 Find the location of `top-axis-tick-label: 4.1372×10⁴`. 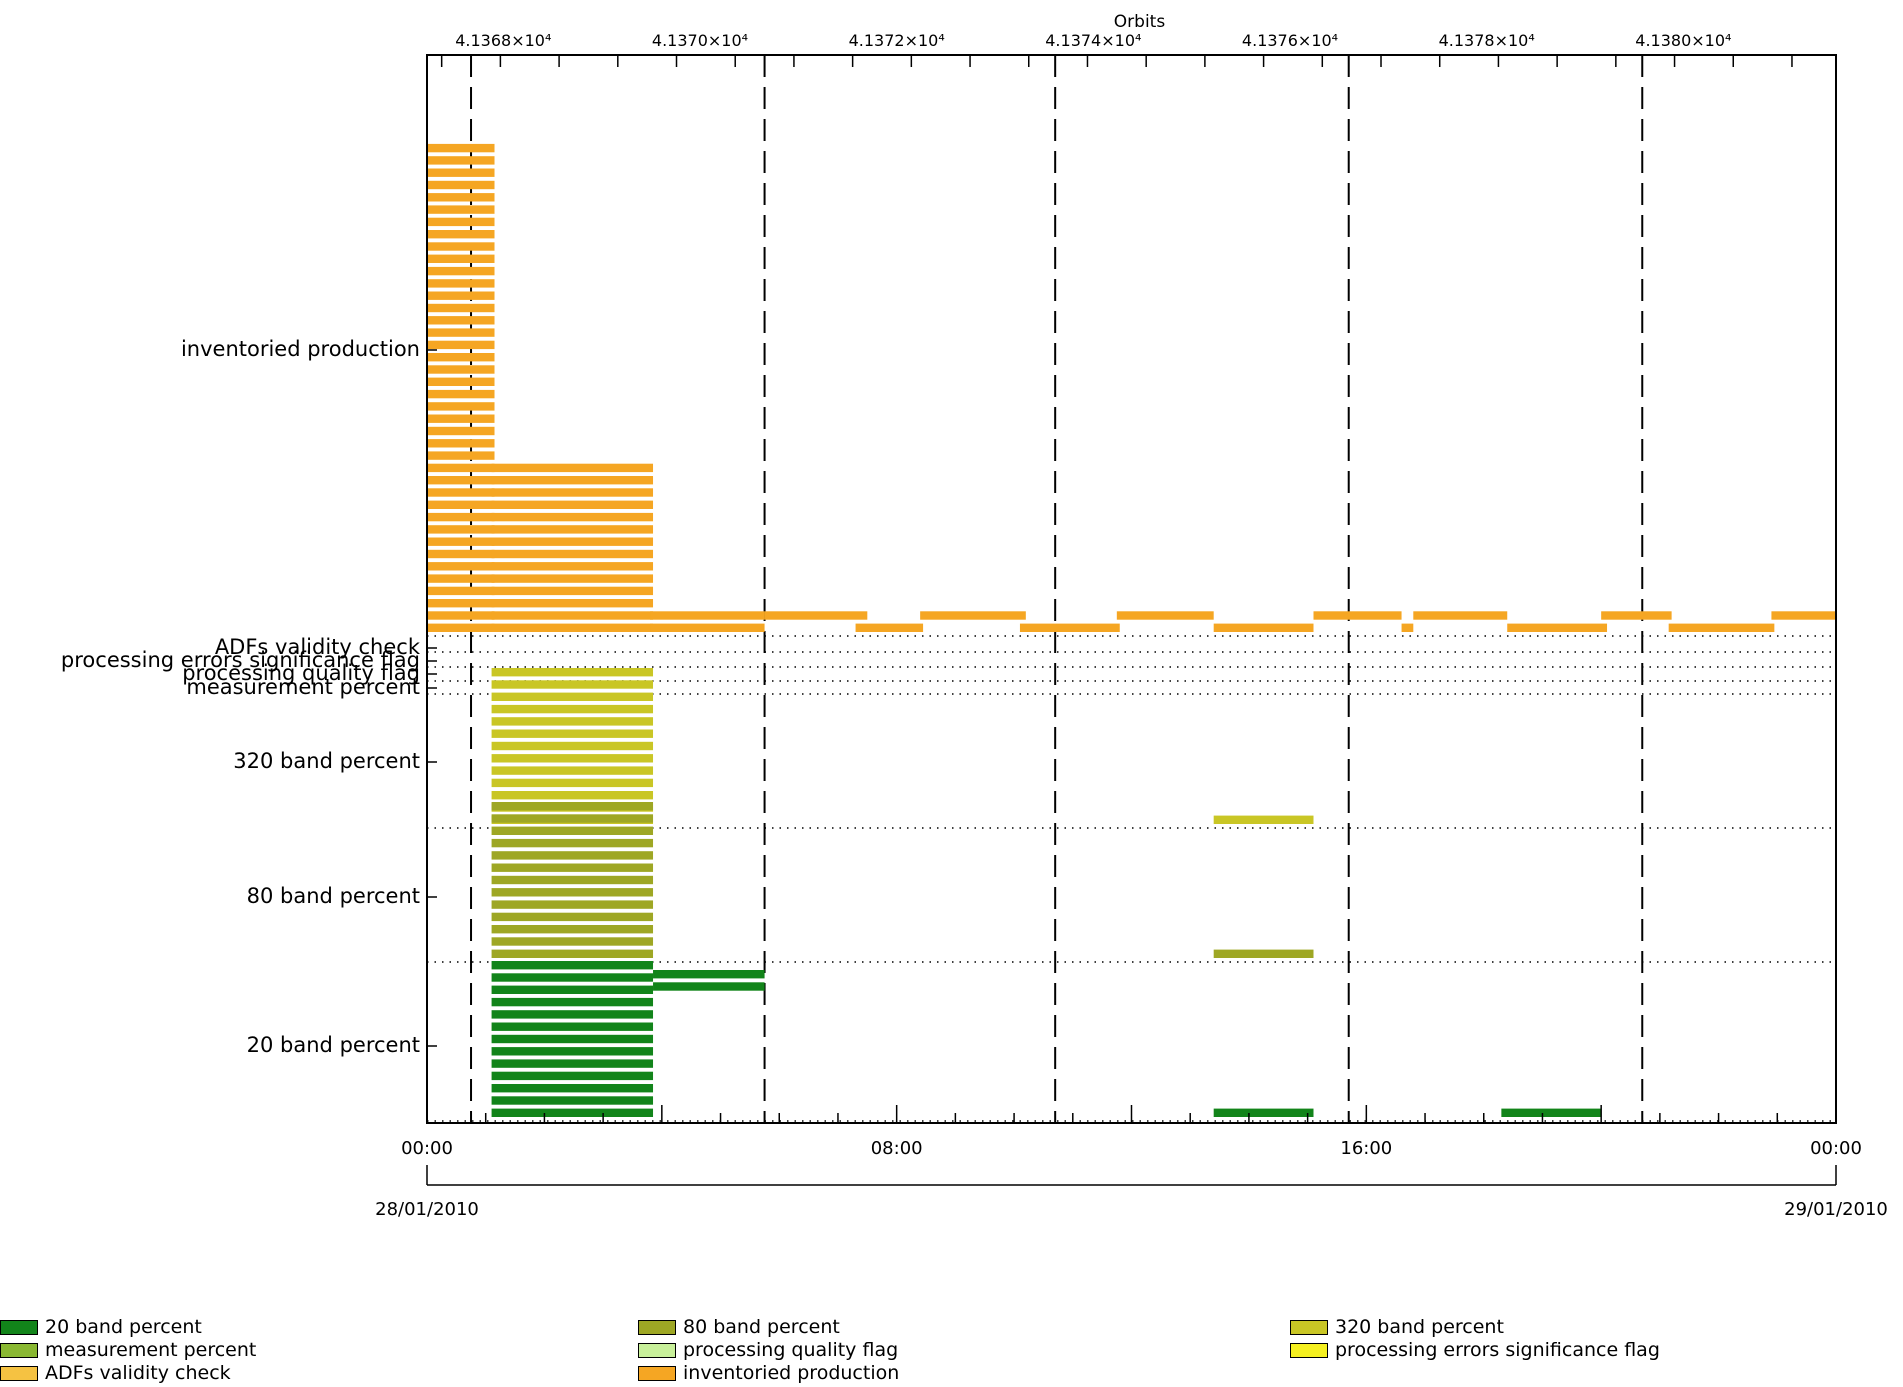

top-axis-tick-label: 4.1372×10⁴ is located at coordinates (897, 40).